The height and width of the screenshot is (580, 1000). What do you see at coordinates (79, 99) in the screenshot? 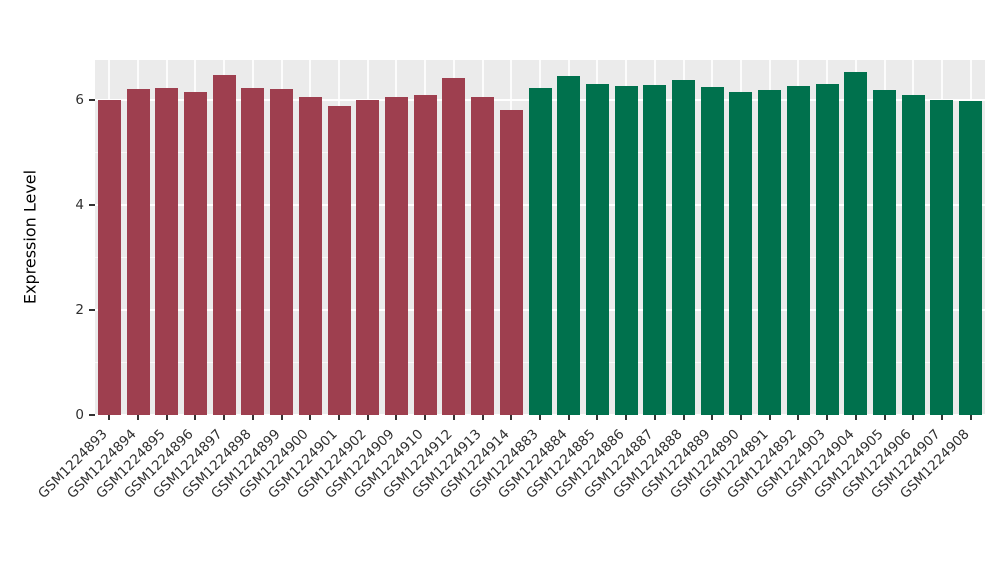
I see `y-tick-label: 6` at bounding box center [79, 99].